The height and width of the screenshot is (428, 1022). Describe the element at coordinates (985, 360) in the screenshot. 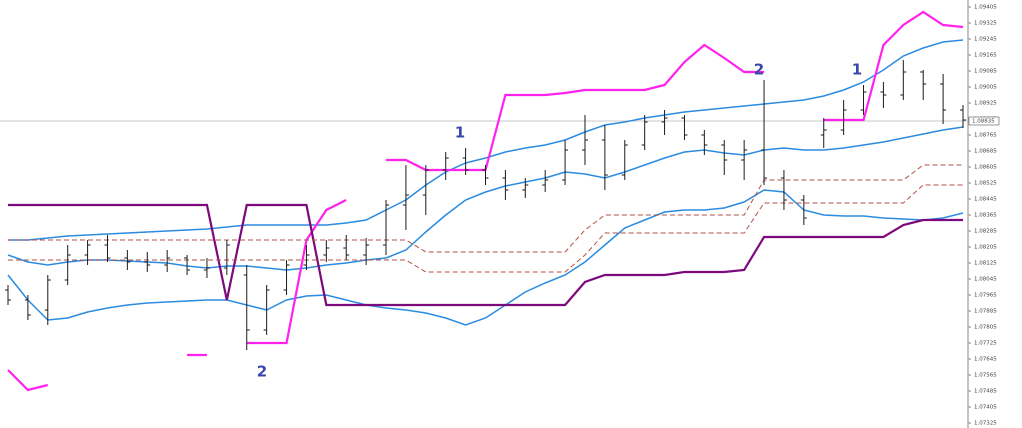

I see `y-tick-label: 1.07645` at that location.